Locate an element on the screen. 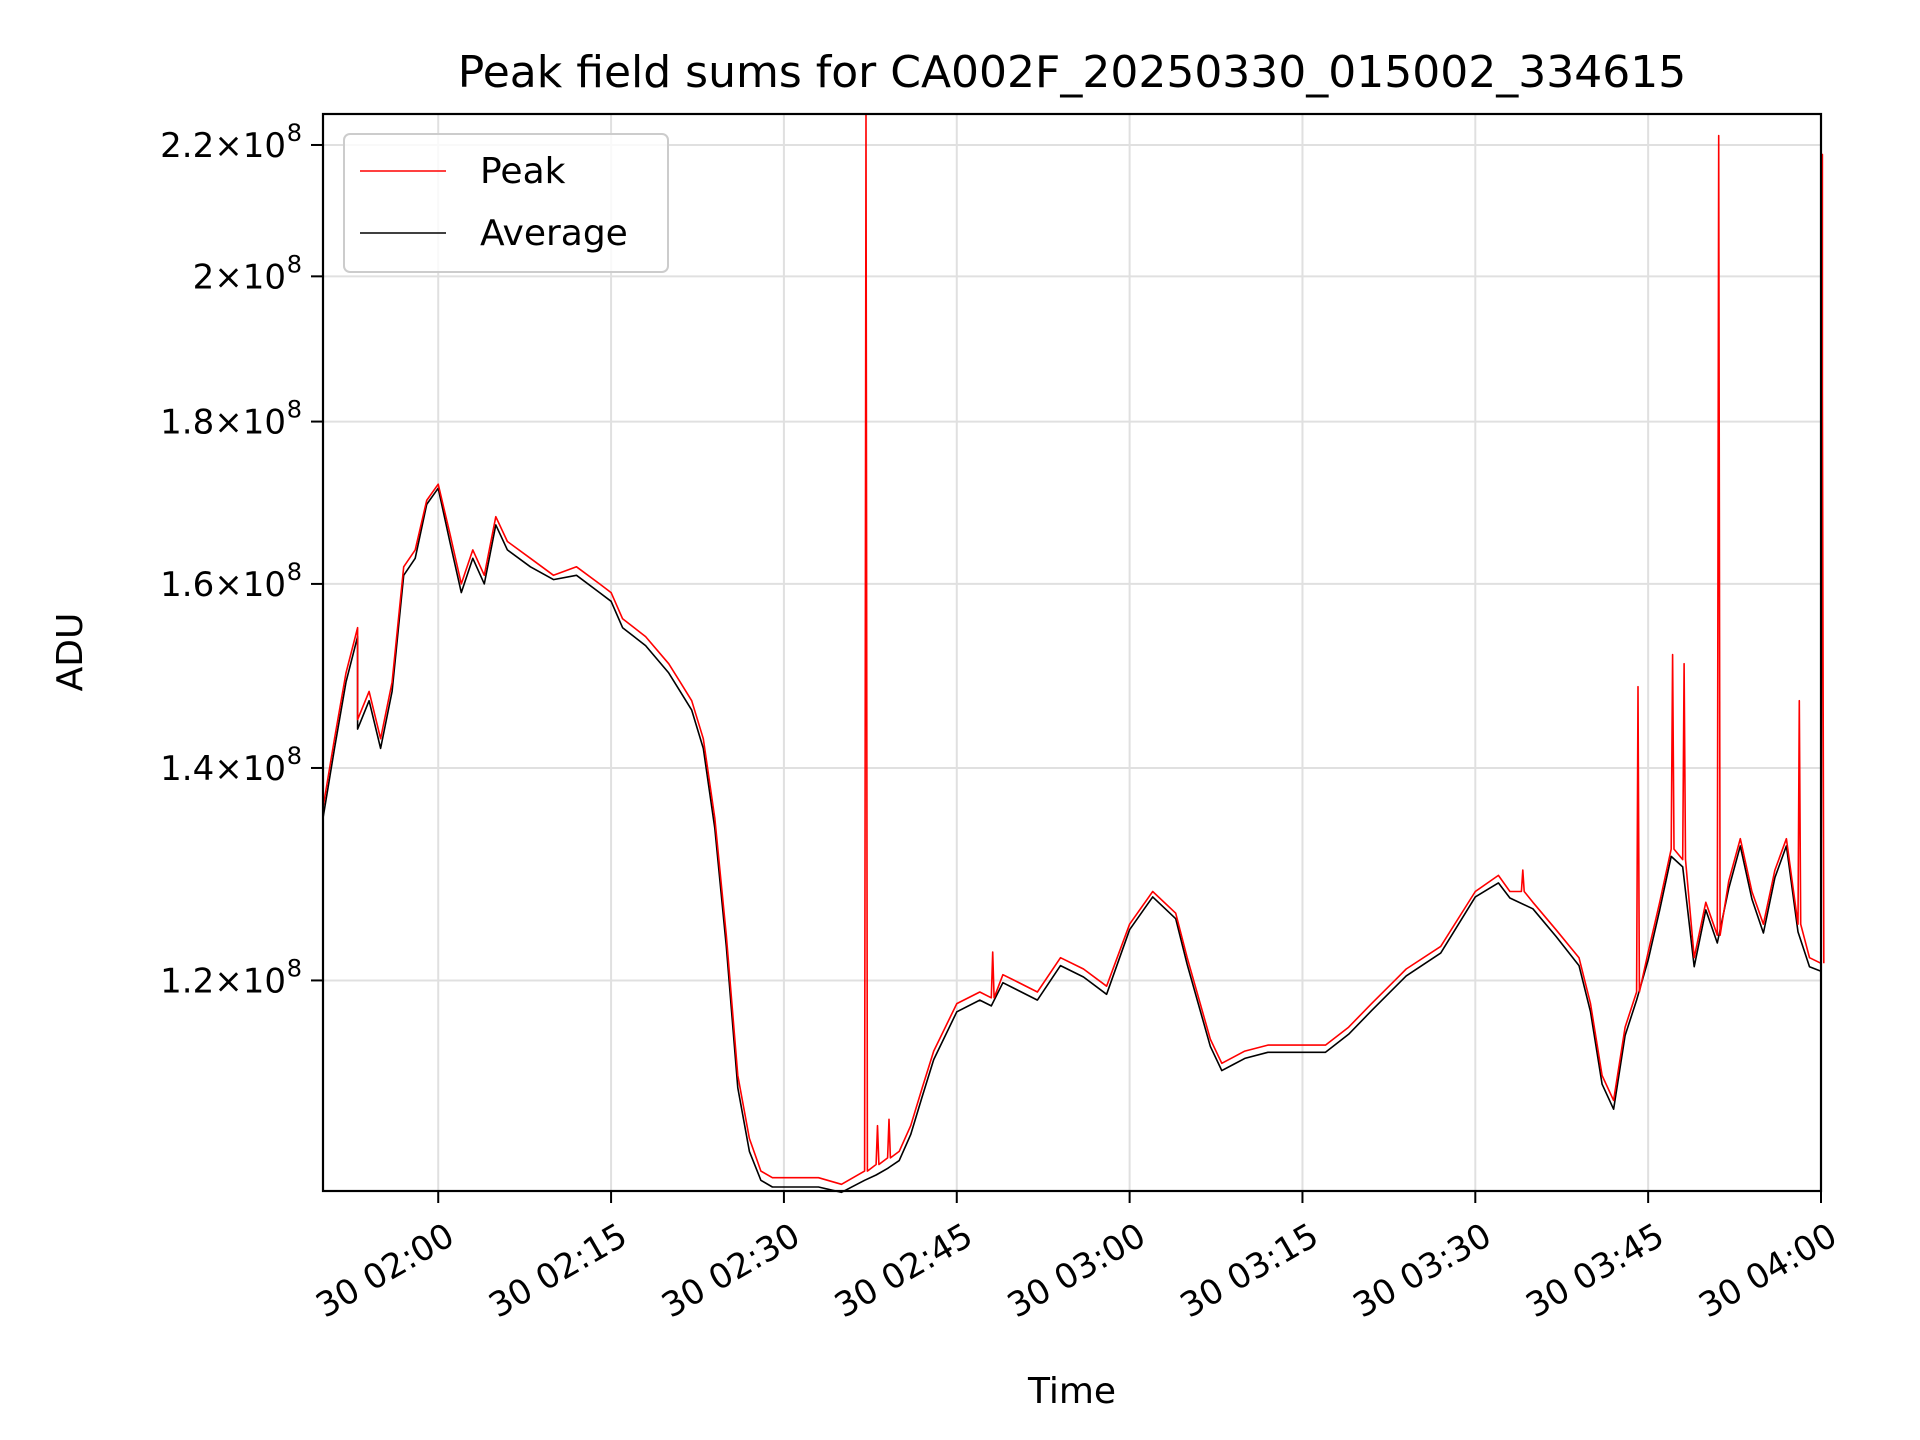 Image resolution: width=1920 pixels, height=1440 pixels. legend-label-average: Average is located at coordinates (554, 233).